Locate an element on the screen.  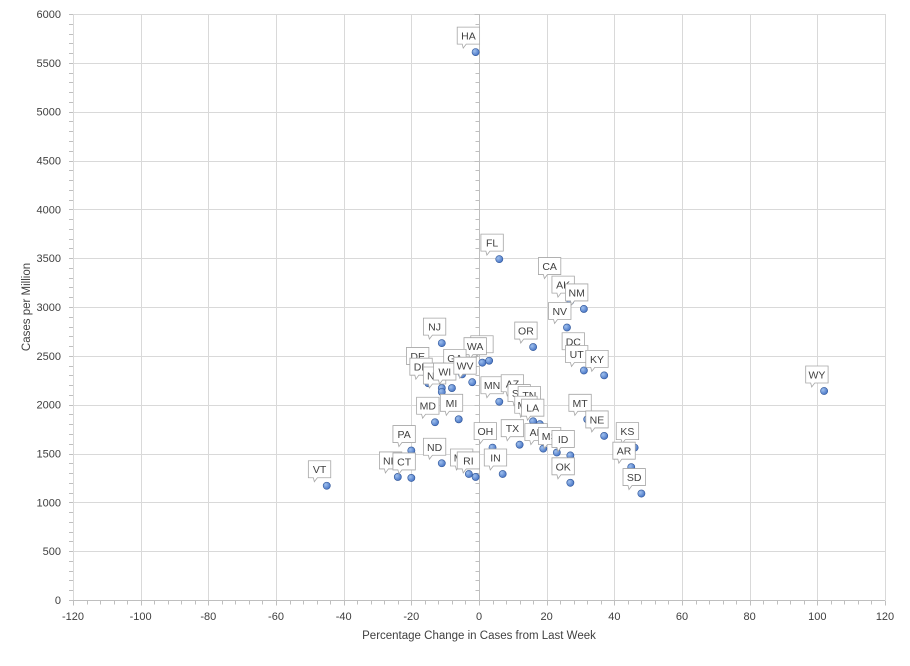
data-label-text: CT is located at coordinates (404, 462).